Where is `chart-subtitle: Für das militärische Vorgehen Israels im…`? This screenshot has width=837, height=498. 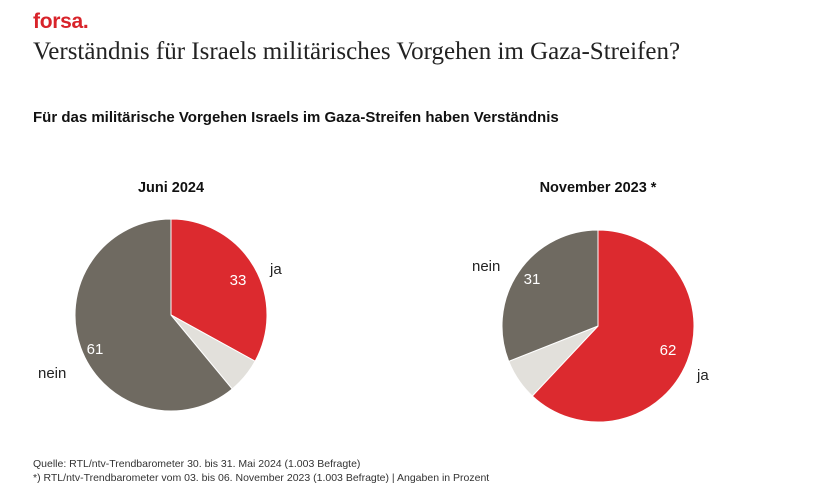 chart-subtitle: Für das militärische Vorgehen Israels im… is located at coordinates (296, 117).